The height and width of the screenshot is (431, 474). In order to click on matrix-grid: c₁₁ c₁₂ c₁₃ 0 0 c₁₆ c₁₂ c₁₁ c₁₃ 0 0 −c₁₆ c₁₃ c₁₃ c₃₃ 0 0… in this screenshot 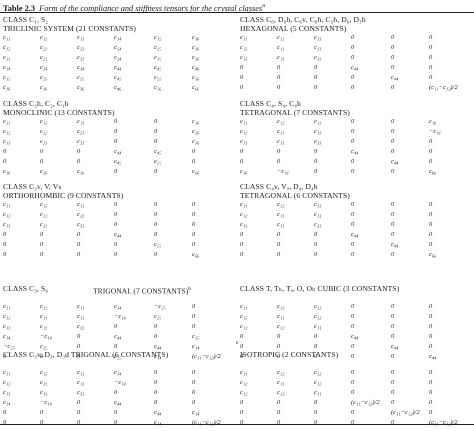, I will do `click(354, 149)`.